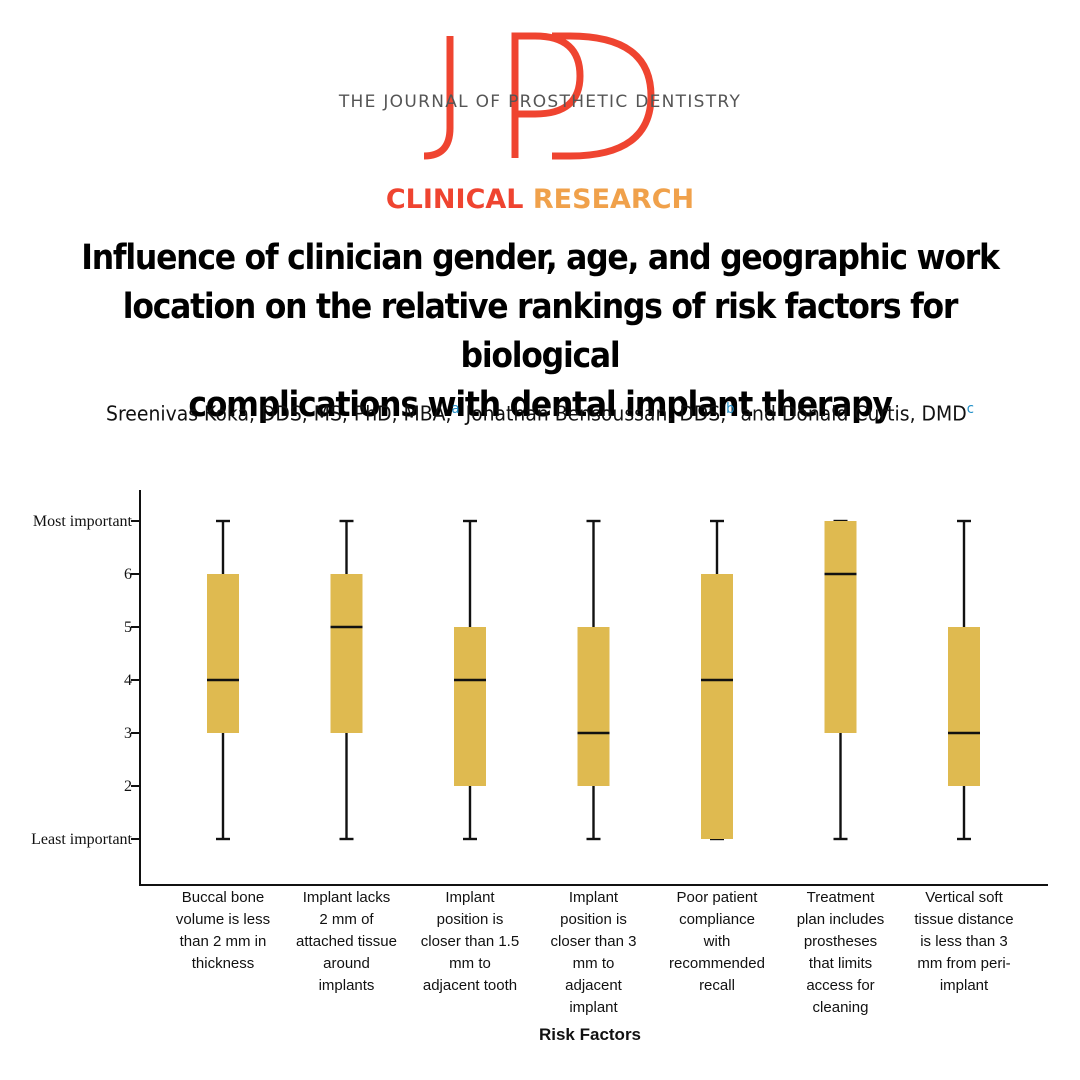  I want to click on x-category-label-line: Buccal bone, so click(223, 897).